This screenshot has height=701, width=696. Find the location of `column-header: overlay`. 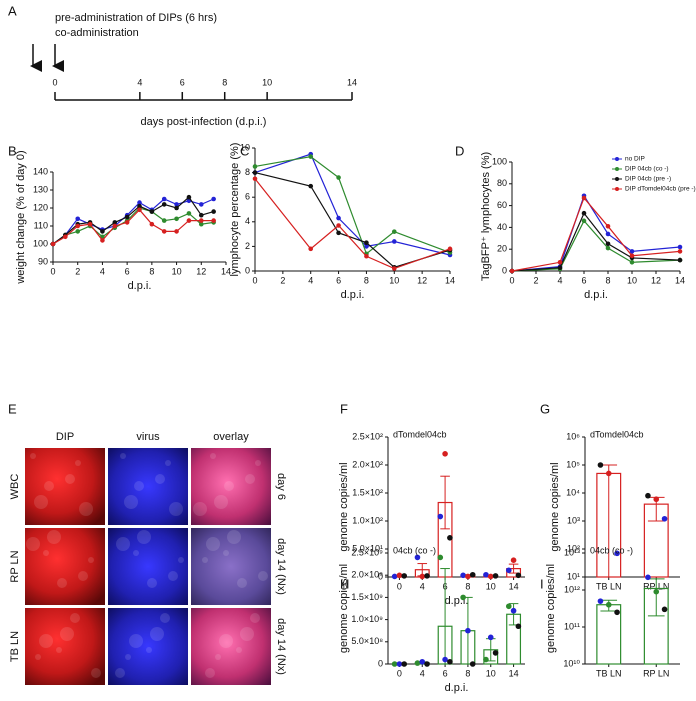

column-header: overlay is located at coordinates (231, 437).